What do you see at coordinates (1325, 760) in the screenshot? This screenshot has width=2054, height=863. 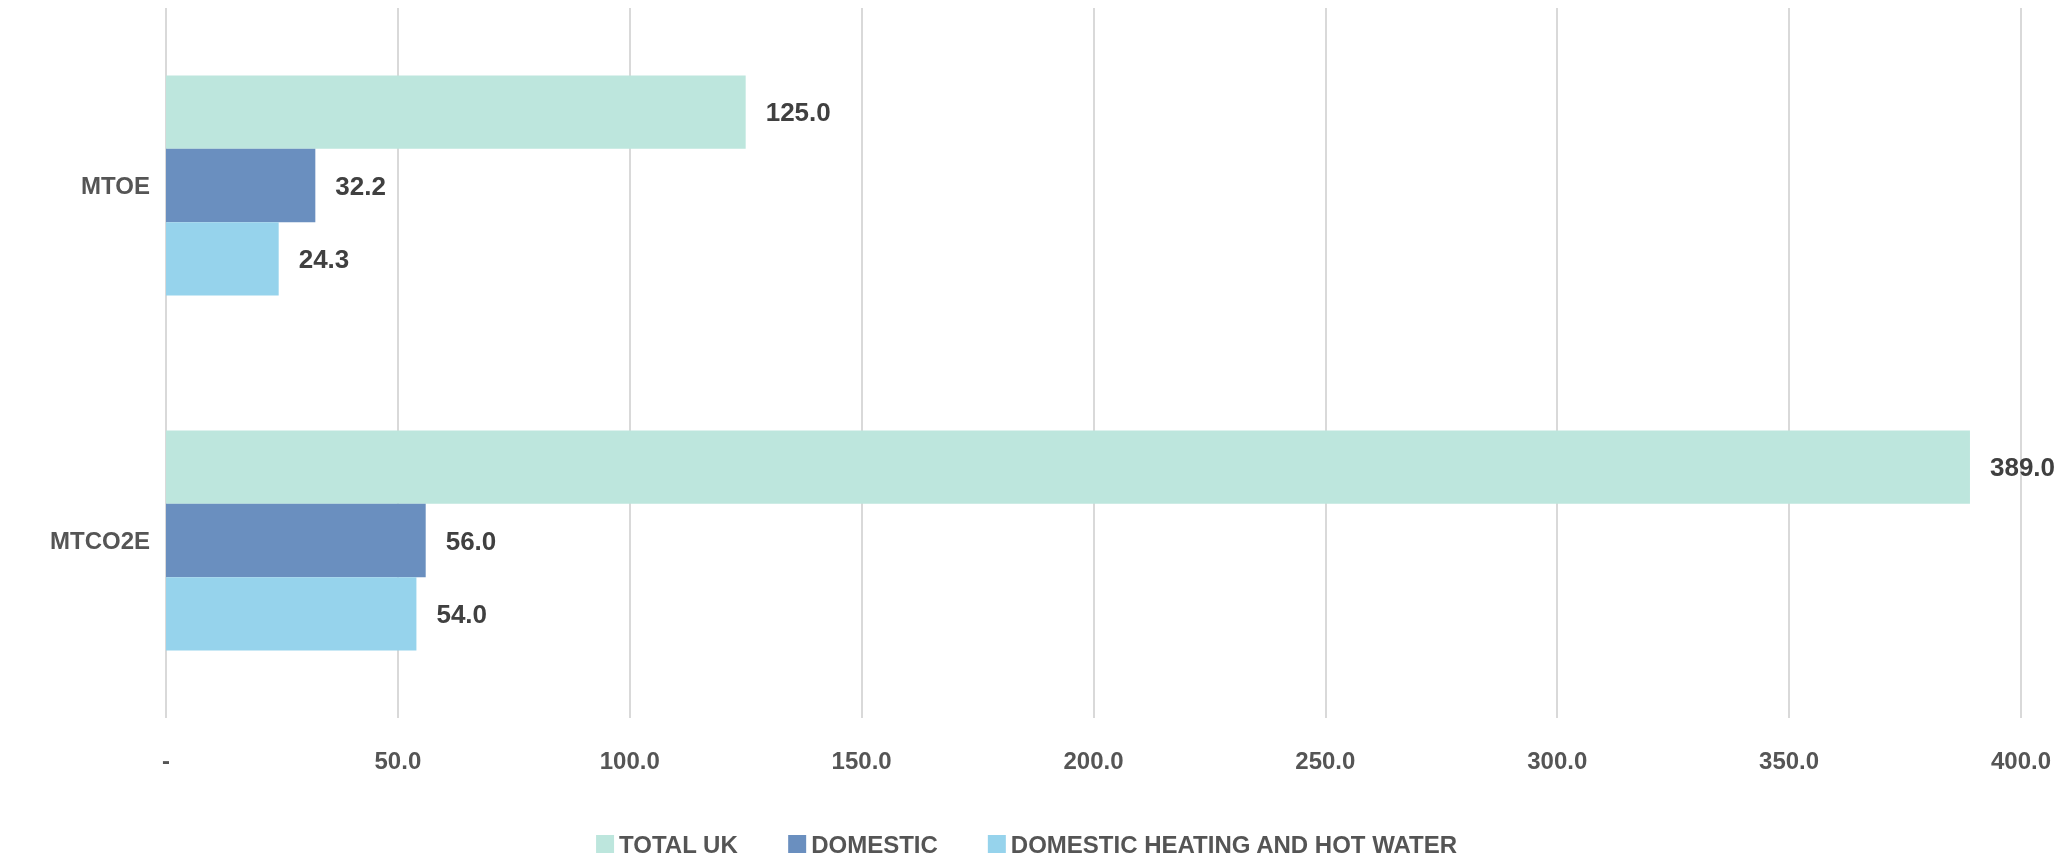 I see `x-tick-label: 250.0` at bounding box center [1325, 760].